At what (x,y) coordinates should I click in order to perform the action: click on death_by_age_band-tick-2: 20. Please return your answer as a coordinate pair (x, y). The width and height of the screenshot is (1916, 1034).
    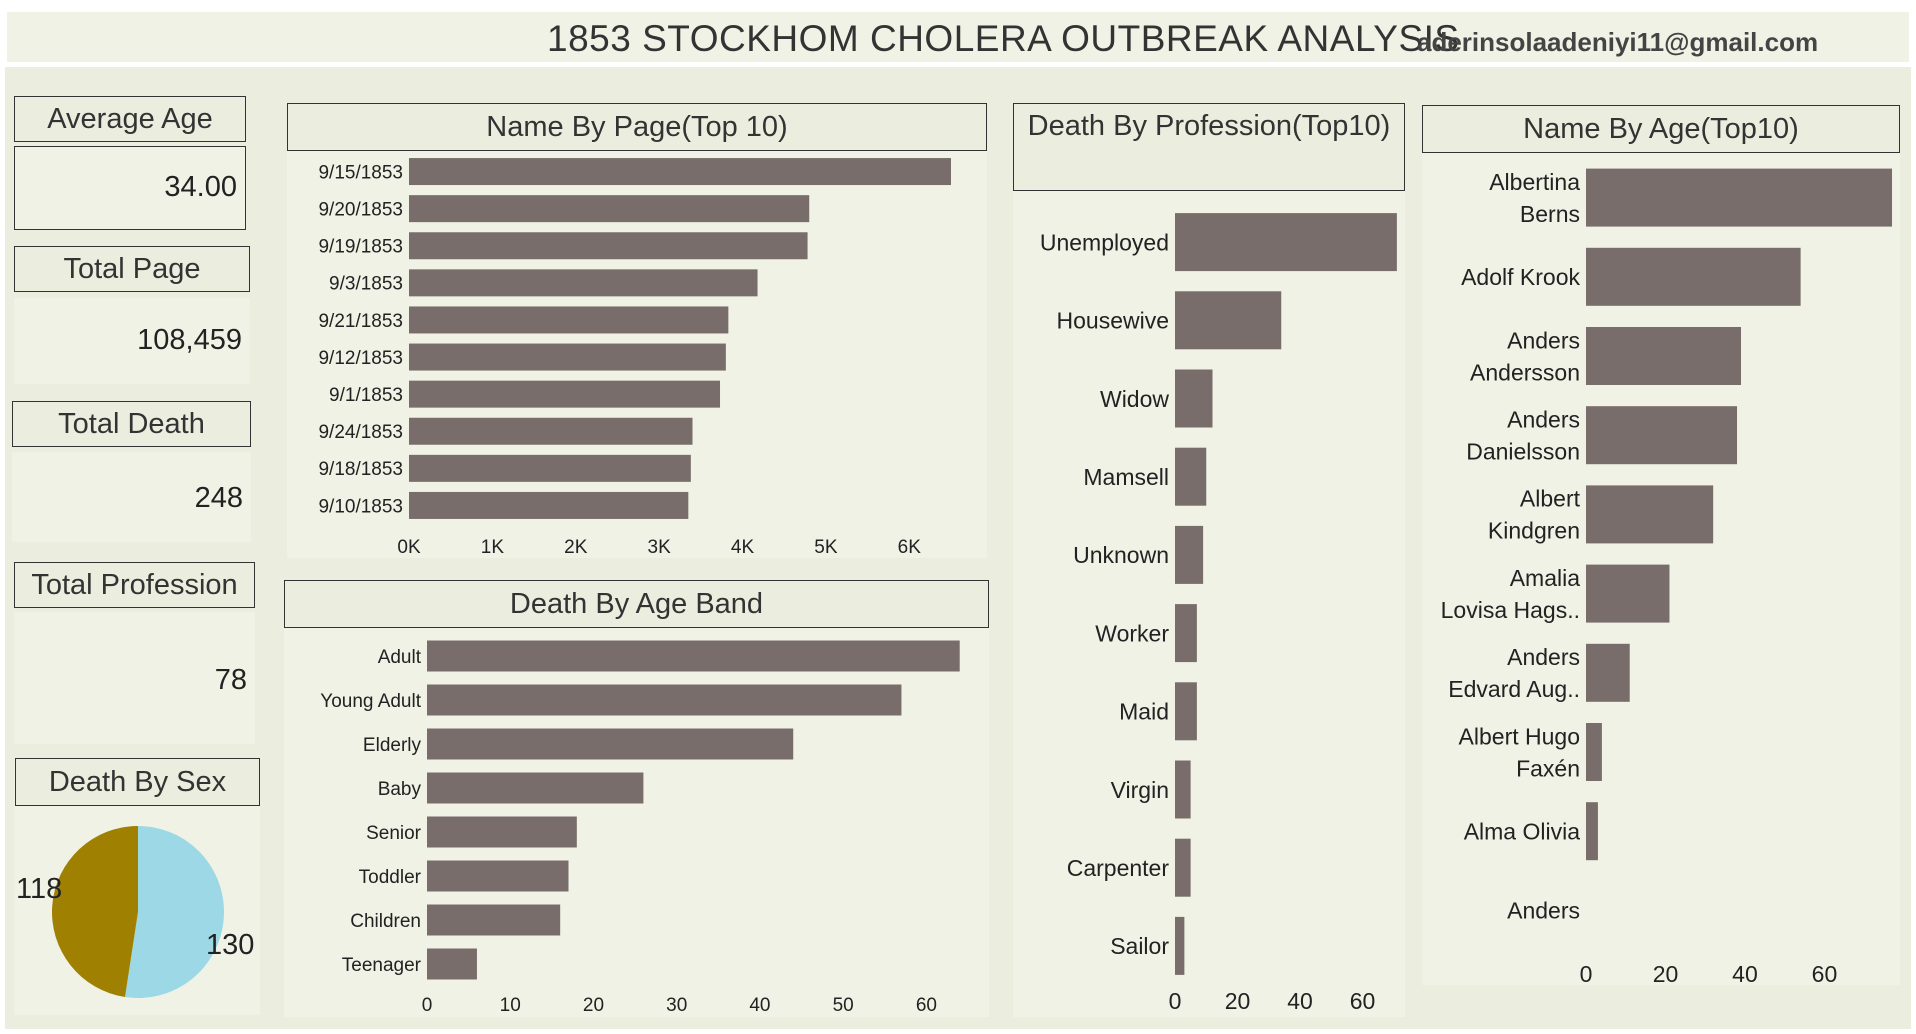
    Looking at the image, I should click on (593, 1005).